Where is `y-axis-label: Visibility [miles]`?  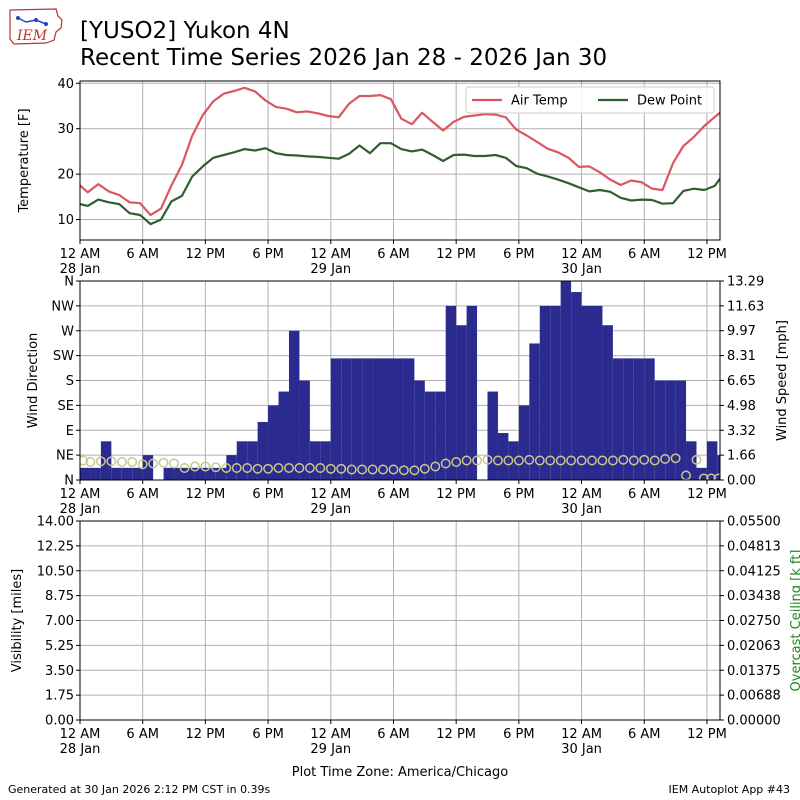
y-axis-label: Visibility [miles] is located at coordinates (17, 620).